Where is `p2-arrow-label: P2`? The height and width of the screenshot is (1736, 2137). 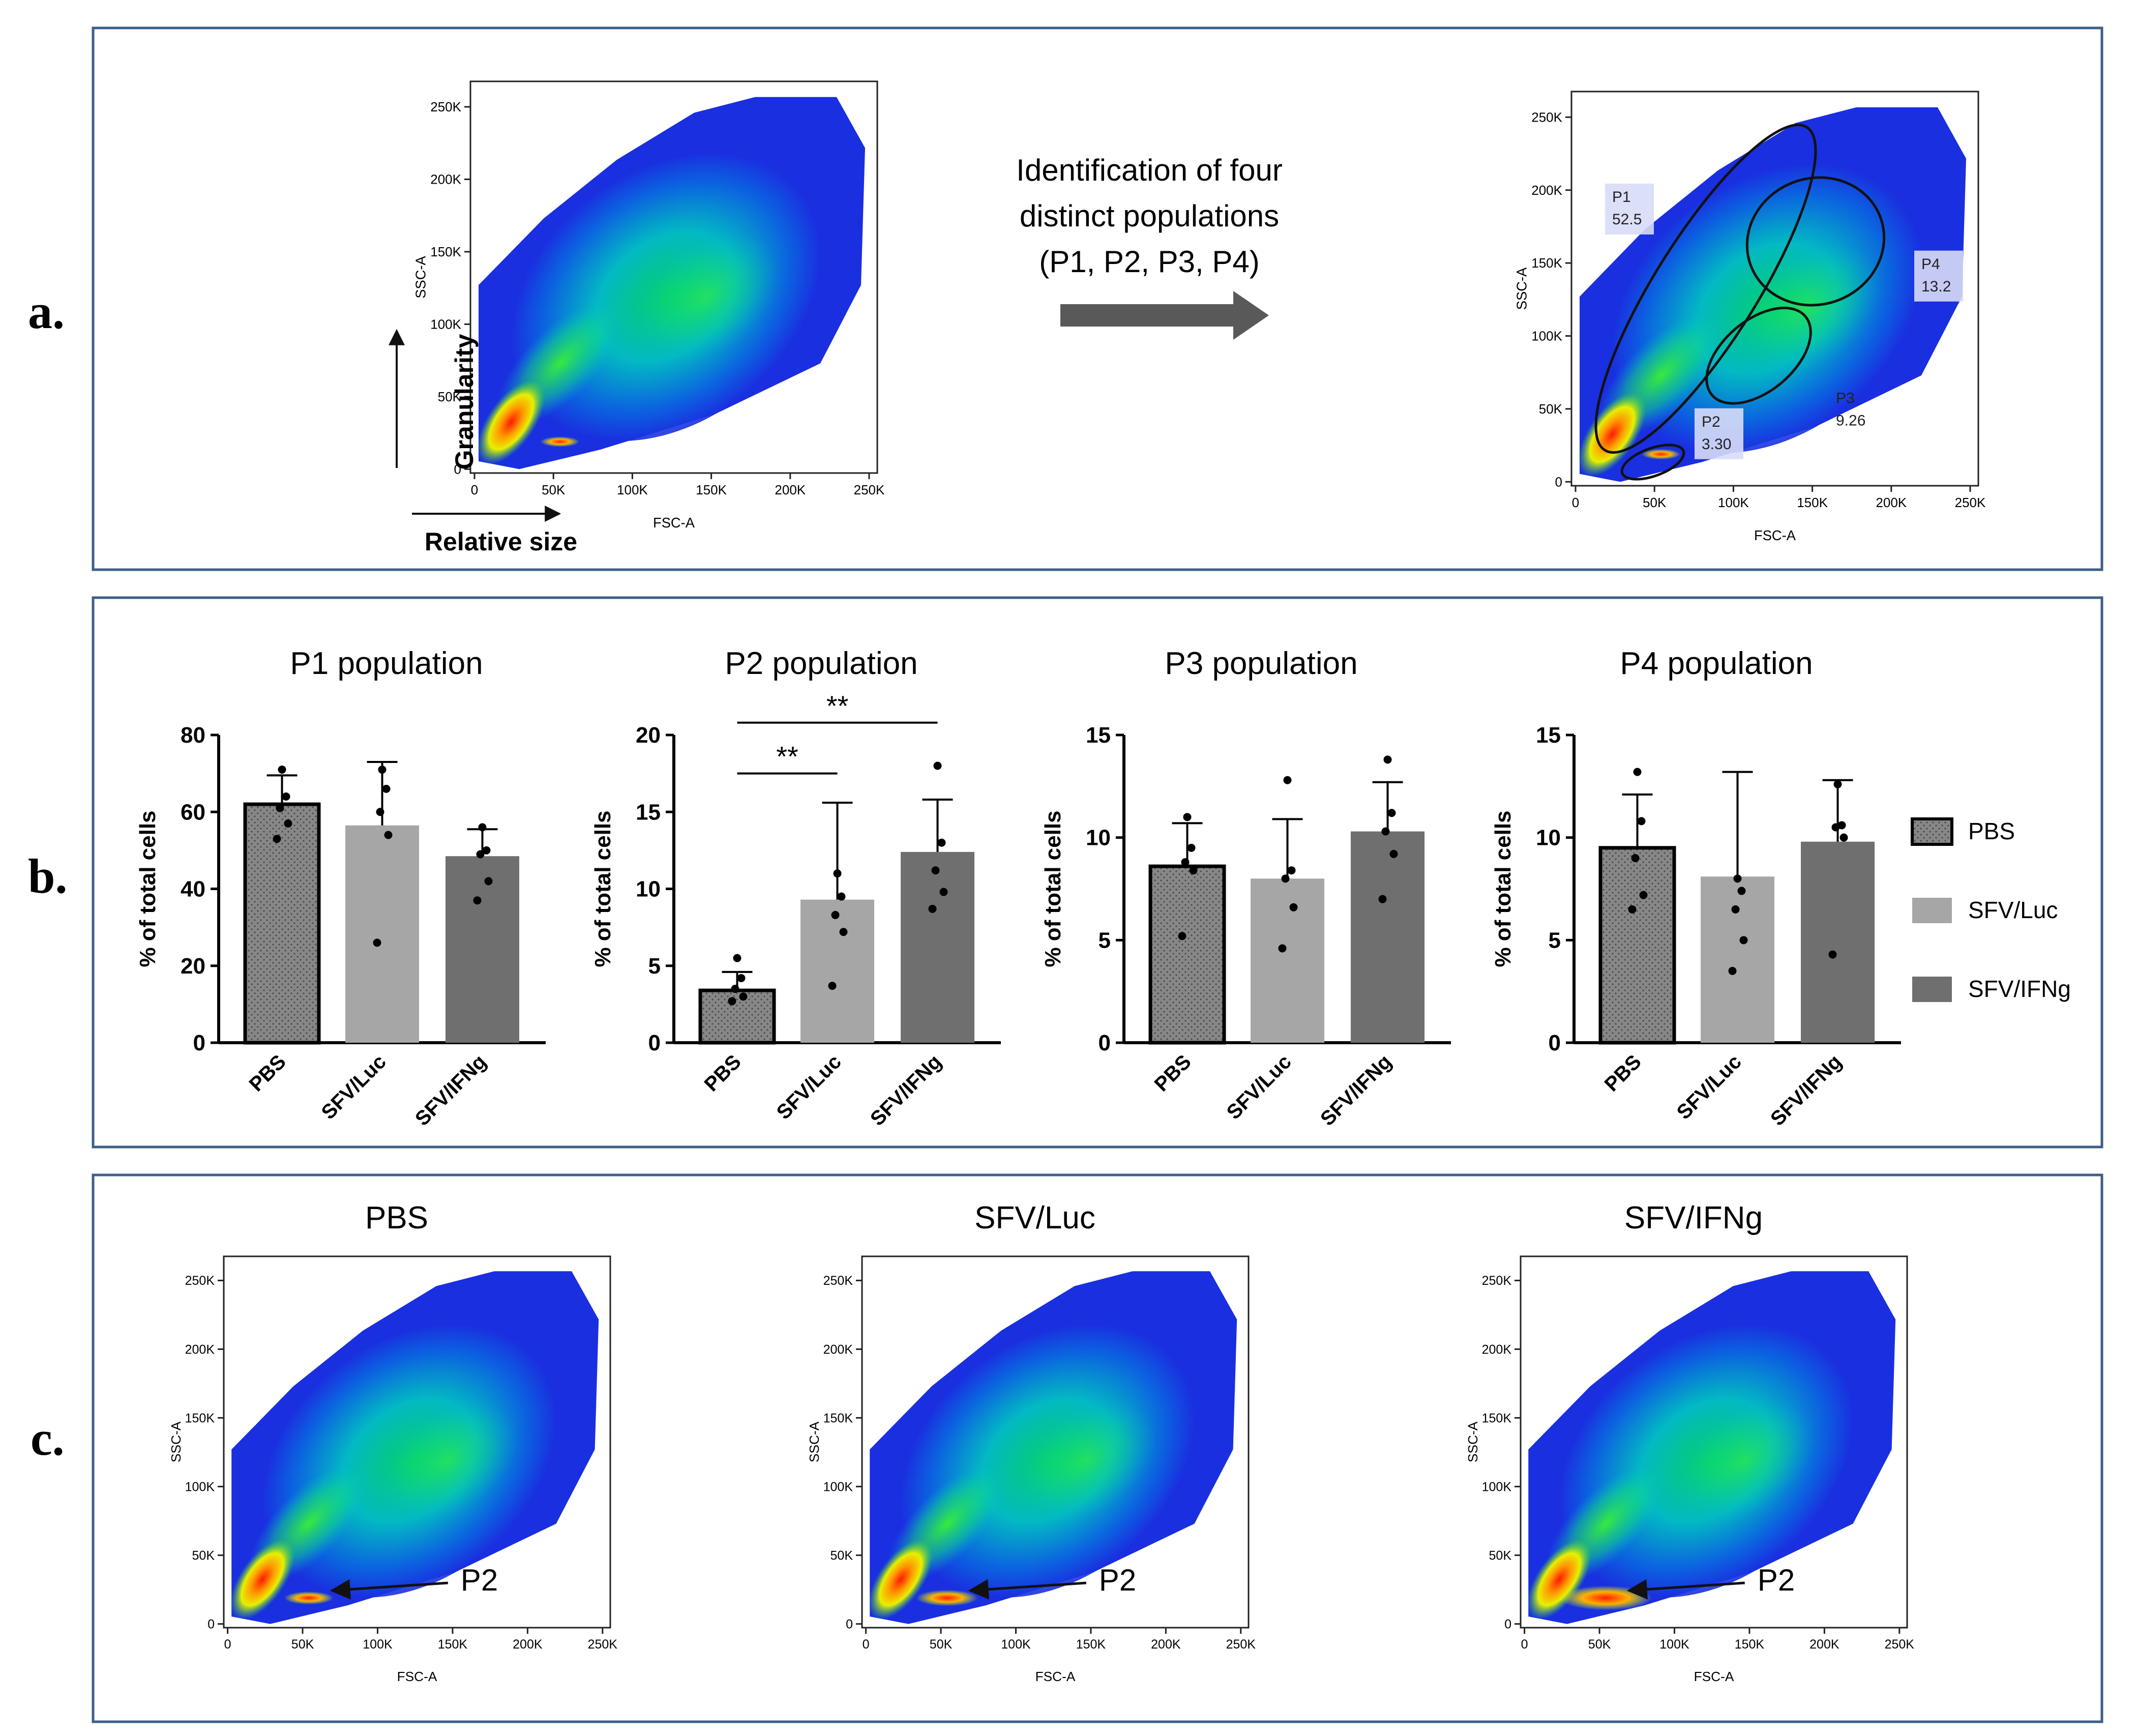 p2-arrow-label: P2 is located at coordinates (479, 1580).